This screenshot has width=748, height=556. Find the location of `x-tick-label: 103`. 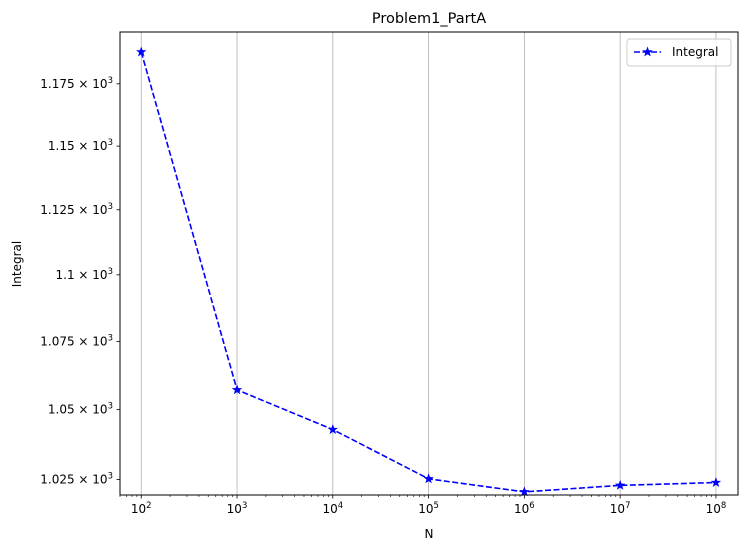

x-tick-label: 103 is located at coordinates (237, 508).